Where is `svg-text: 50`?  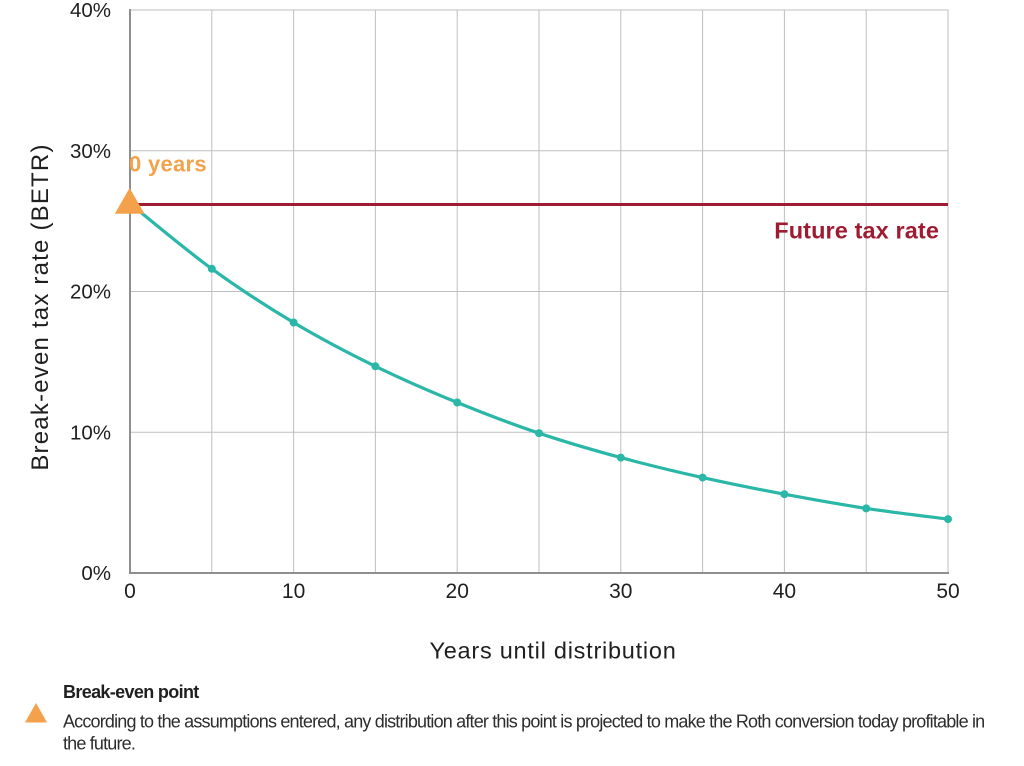
svg-text: 50 is located at coordinates (947, 591).